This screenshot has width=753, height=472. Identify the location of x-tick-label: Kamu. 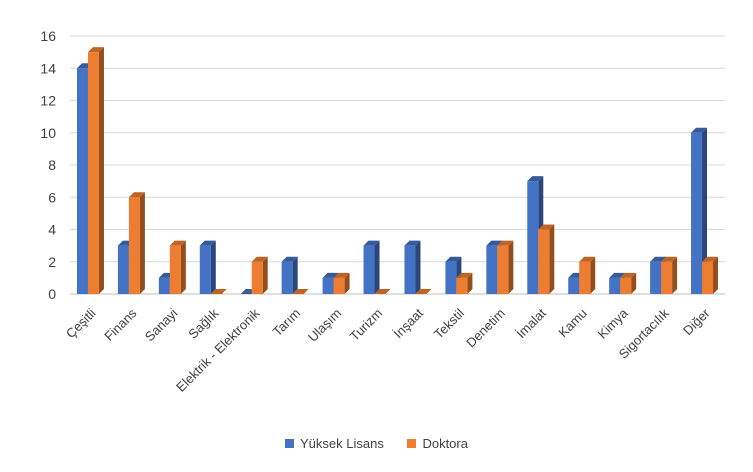
(572, 323).